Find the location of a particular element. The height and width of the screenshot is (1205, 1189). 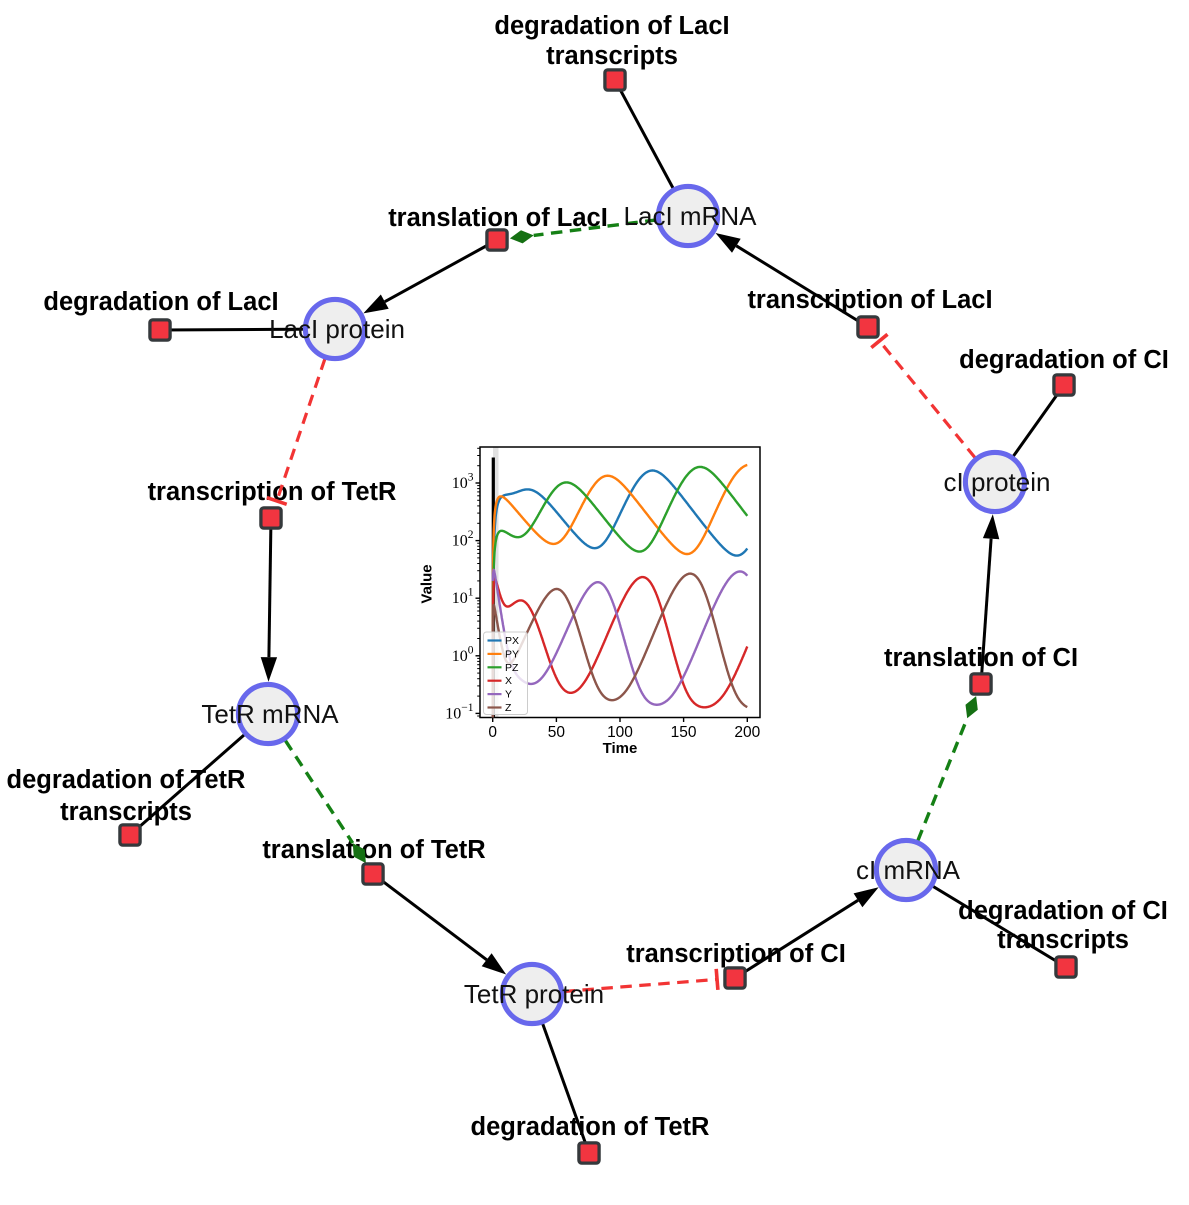

svg-text: PZ is located at coordinates (512, 668).